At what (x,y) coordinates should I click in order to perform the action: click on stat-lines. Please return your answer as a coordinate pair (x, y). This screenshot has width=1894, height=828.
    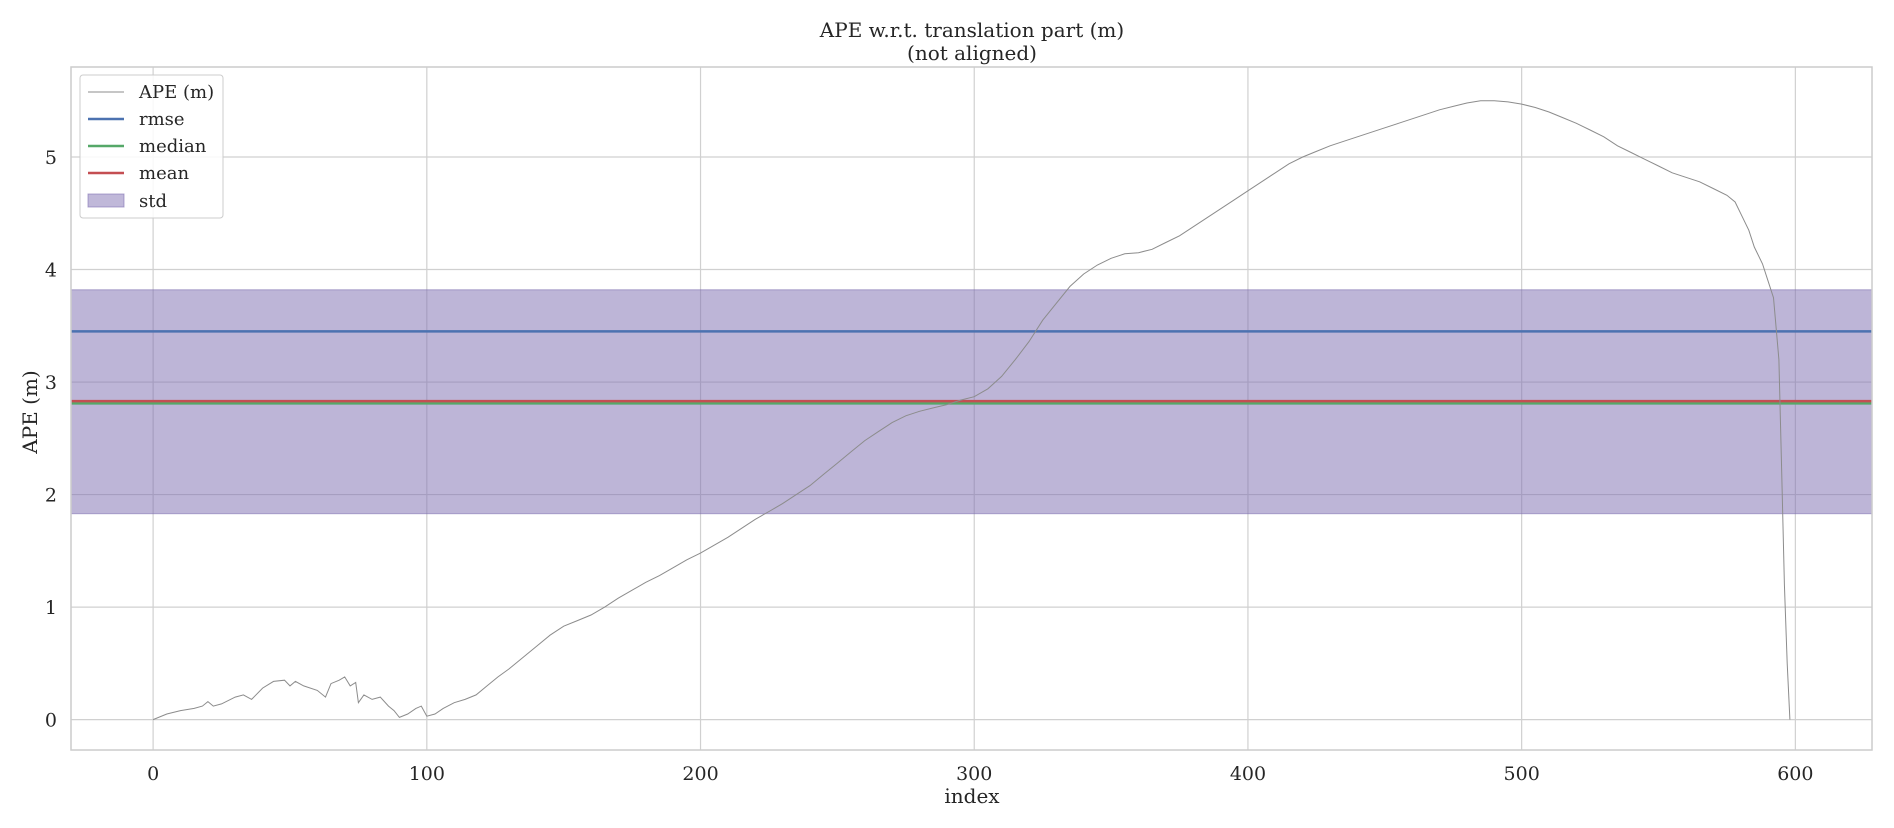
    Looking at the image, I should click on (971, 367).